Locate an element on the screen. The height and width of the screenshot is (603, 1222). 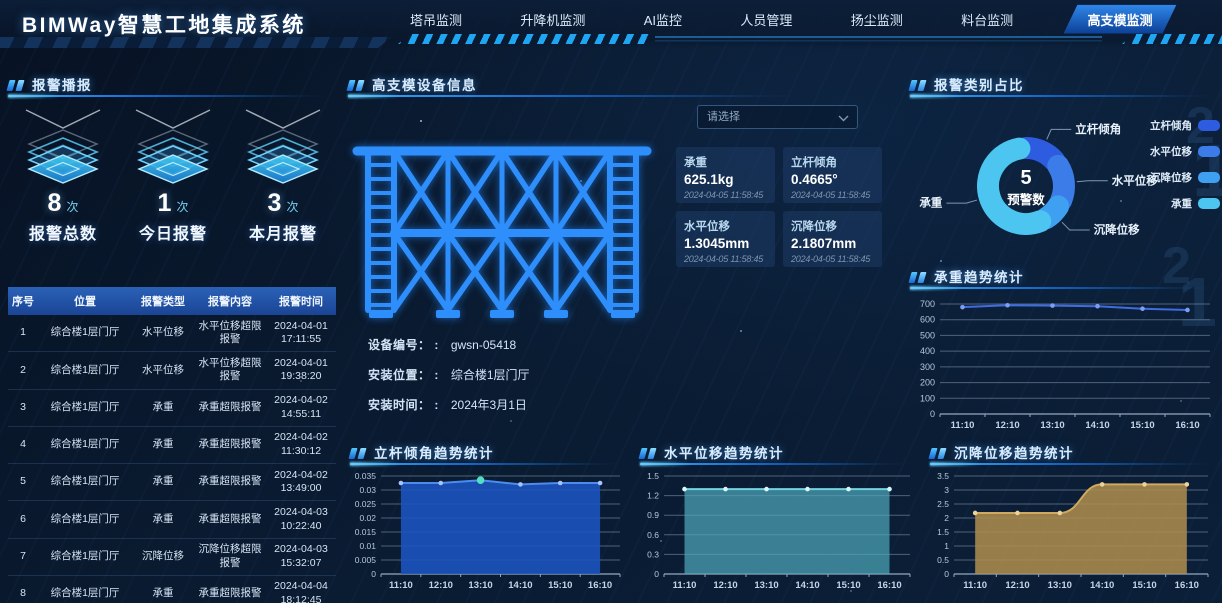
device-info-row: 设备编号： : gwsn-05418 is located at coordinates (449, 344).